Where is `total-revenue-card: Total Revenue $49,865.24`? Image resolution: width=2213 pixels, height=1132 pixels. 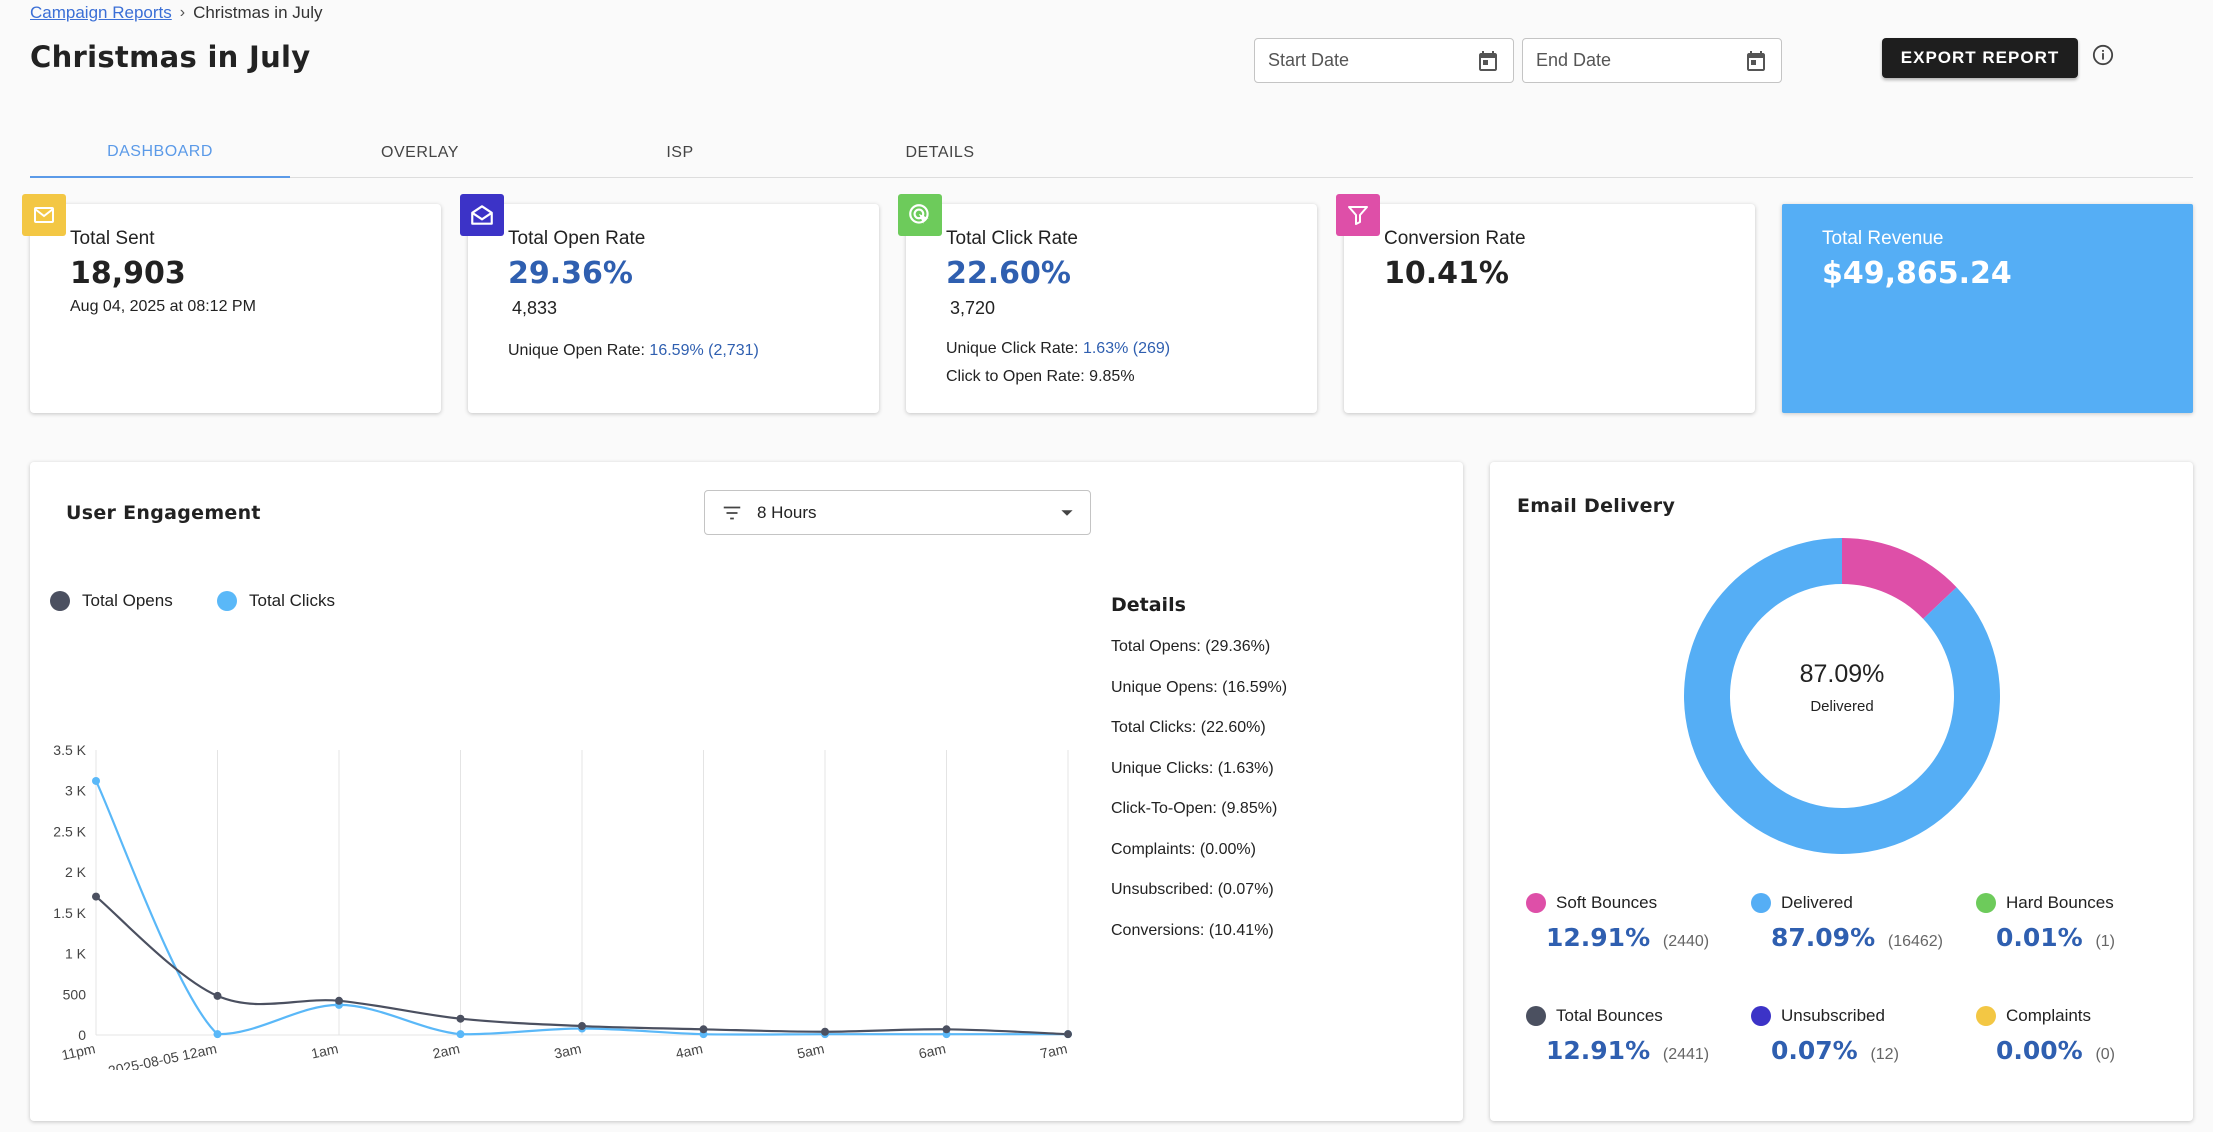 total-revenue-card: Total Revenue $49,865.24 is located at coordinates (1987, 308).